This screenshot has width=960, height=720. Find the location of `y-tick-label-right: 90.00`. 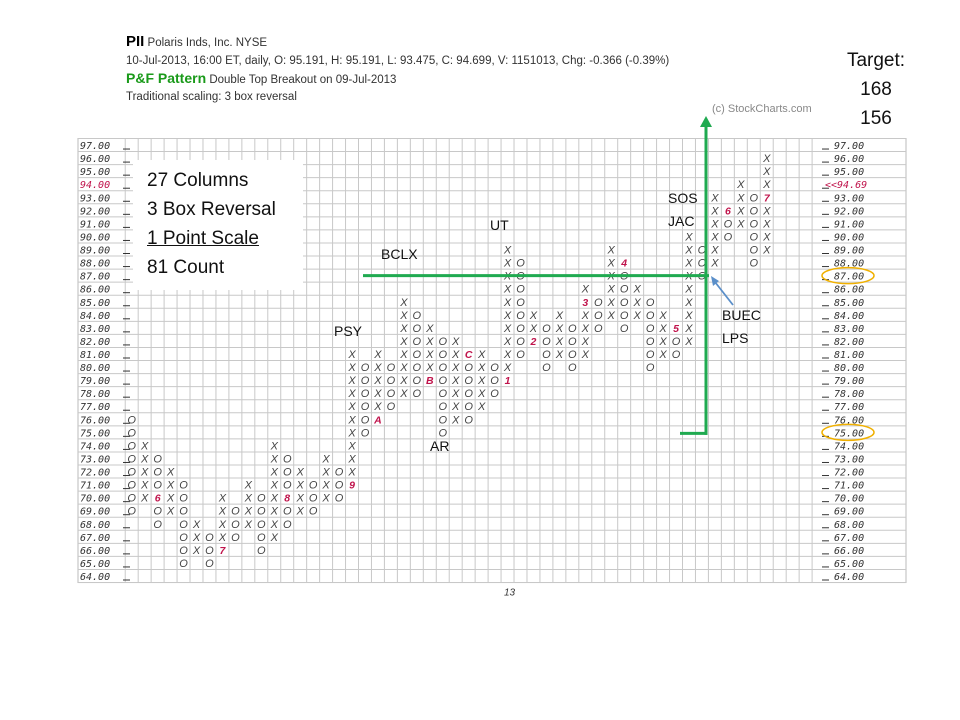

y-tick-label-right: 90.00 is located at coordinates (849, 237).